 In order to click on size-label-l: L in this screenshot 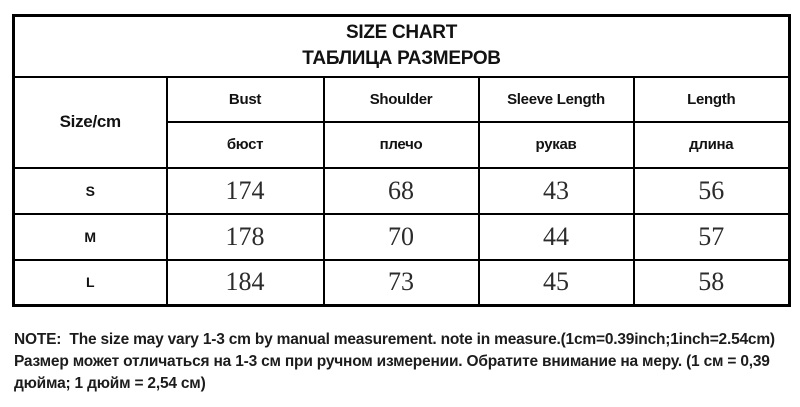, I will do `click(90, 282)`.